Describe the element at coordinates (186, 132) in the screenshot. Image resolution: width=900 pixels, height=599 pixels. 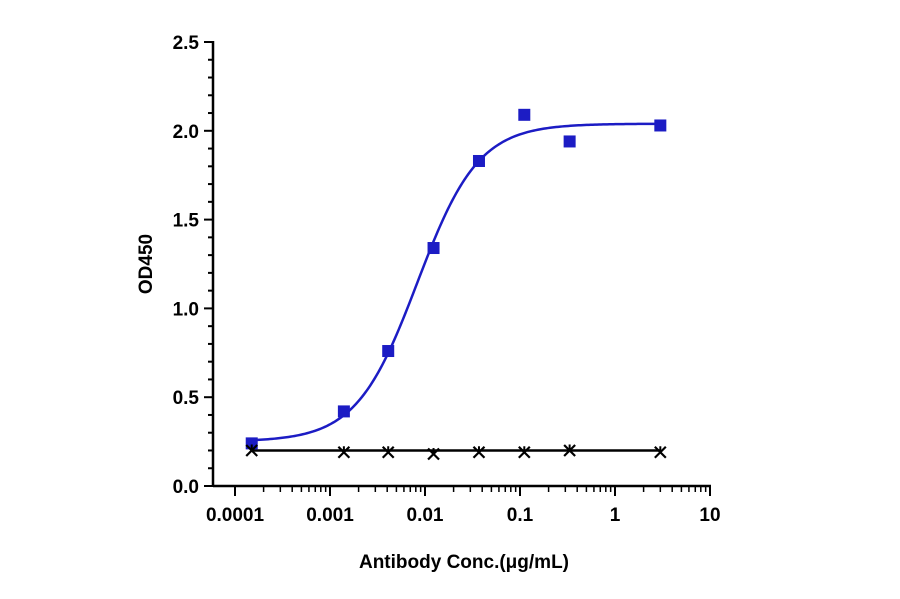
I see `y-tick-label: 2.0` at that location.